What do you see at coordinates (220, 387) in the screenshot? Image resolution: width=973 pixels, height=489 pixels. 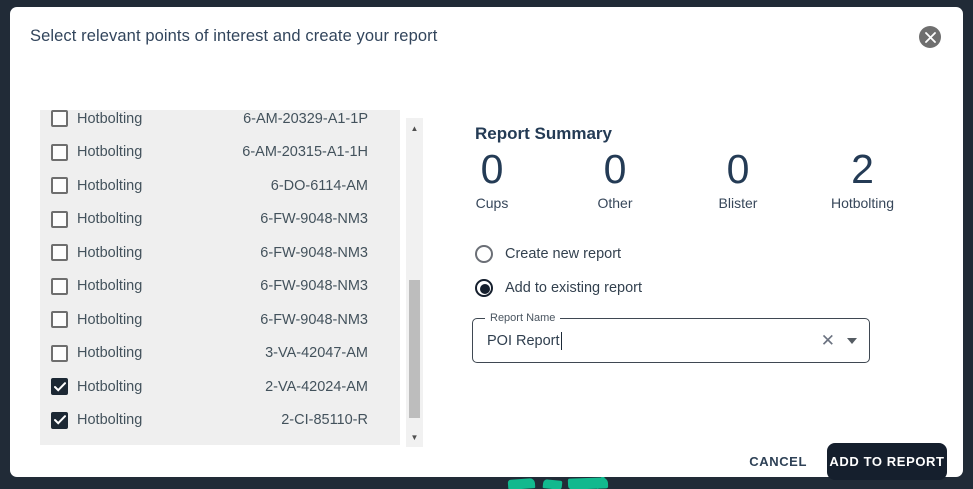 I see `poi-list-row: Hotbolting 2-VA-42024-AM` at bounding box center [220, 387].